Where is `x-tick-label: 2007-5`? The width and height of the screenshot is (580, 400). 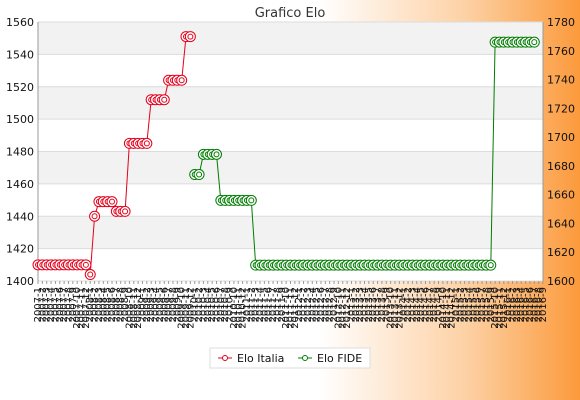 x-tick-label: 2007-5 is located at coordinates (55, 304).